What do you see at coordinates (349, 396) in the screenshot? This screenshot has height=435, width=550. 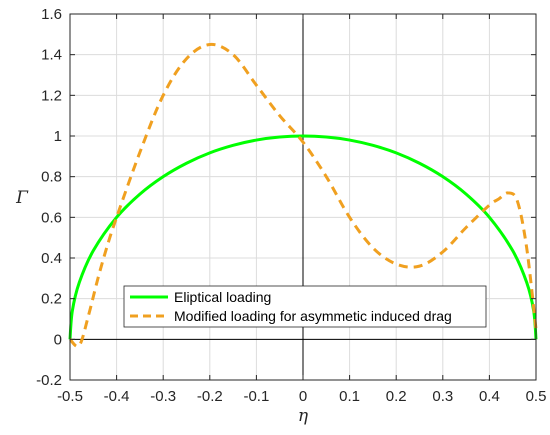 I see `x-tick-label-6: 0.1` at bounding box center [349, 396].